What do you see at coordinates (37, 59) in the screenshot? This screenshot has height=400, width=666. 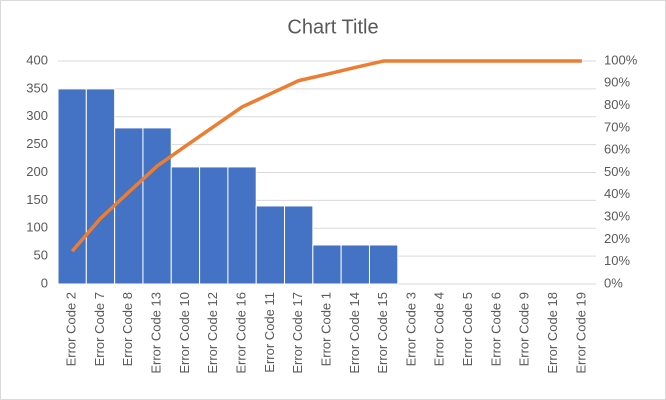 I see `y-tick-label: 400` at bounding box center [37, 59].